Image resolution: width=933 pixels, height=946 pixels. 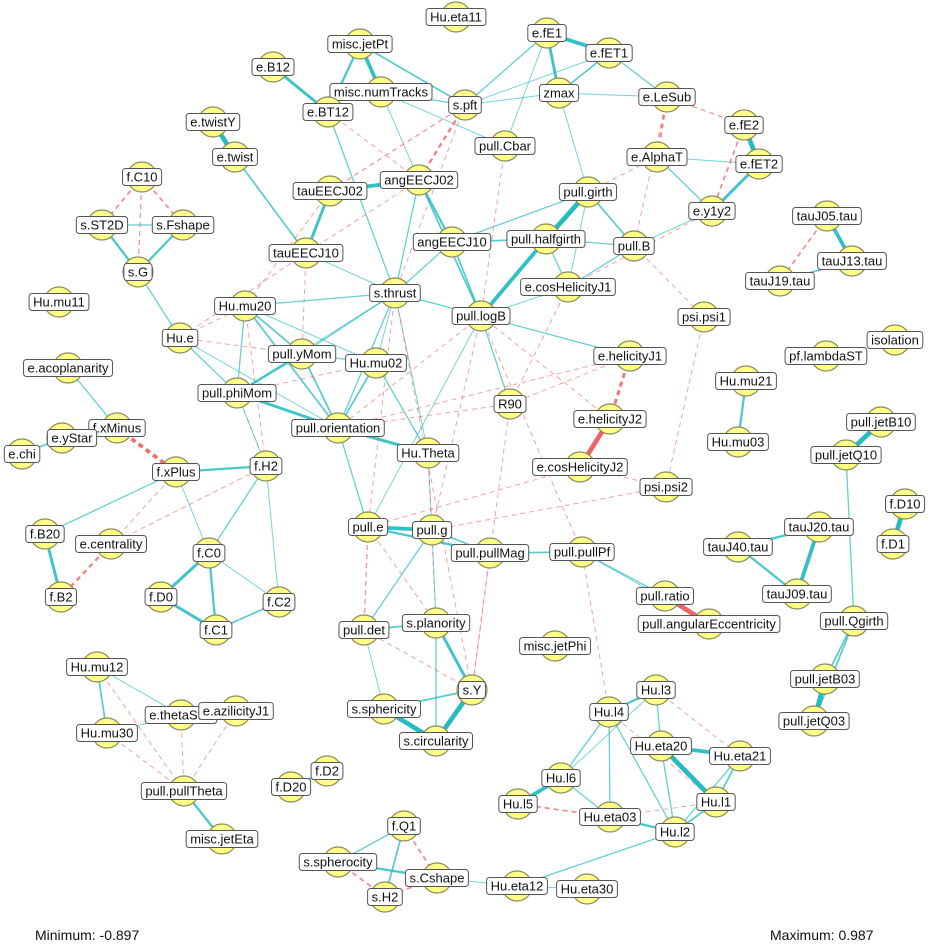 I want to click on node-tauEECJ10: tauEECJ10, so click(x=306, y=253).